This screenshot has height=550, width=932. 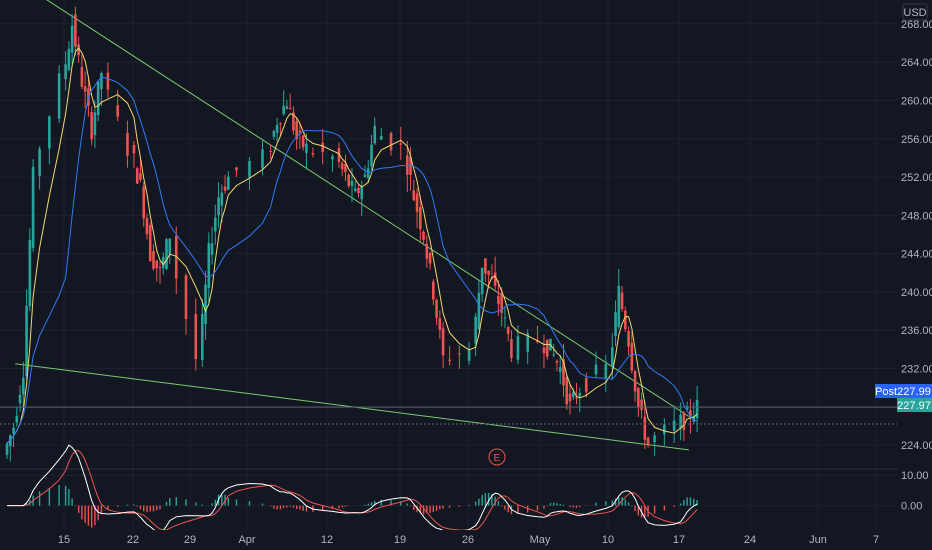 What do you see at coordinates (190, 540) in the screenshot?
I see `time-tick-label: 29` at bounding box center [190, 540].